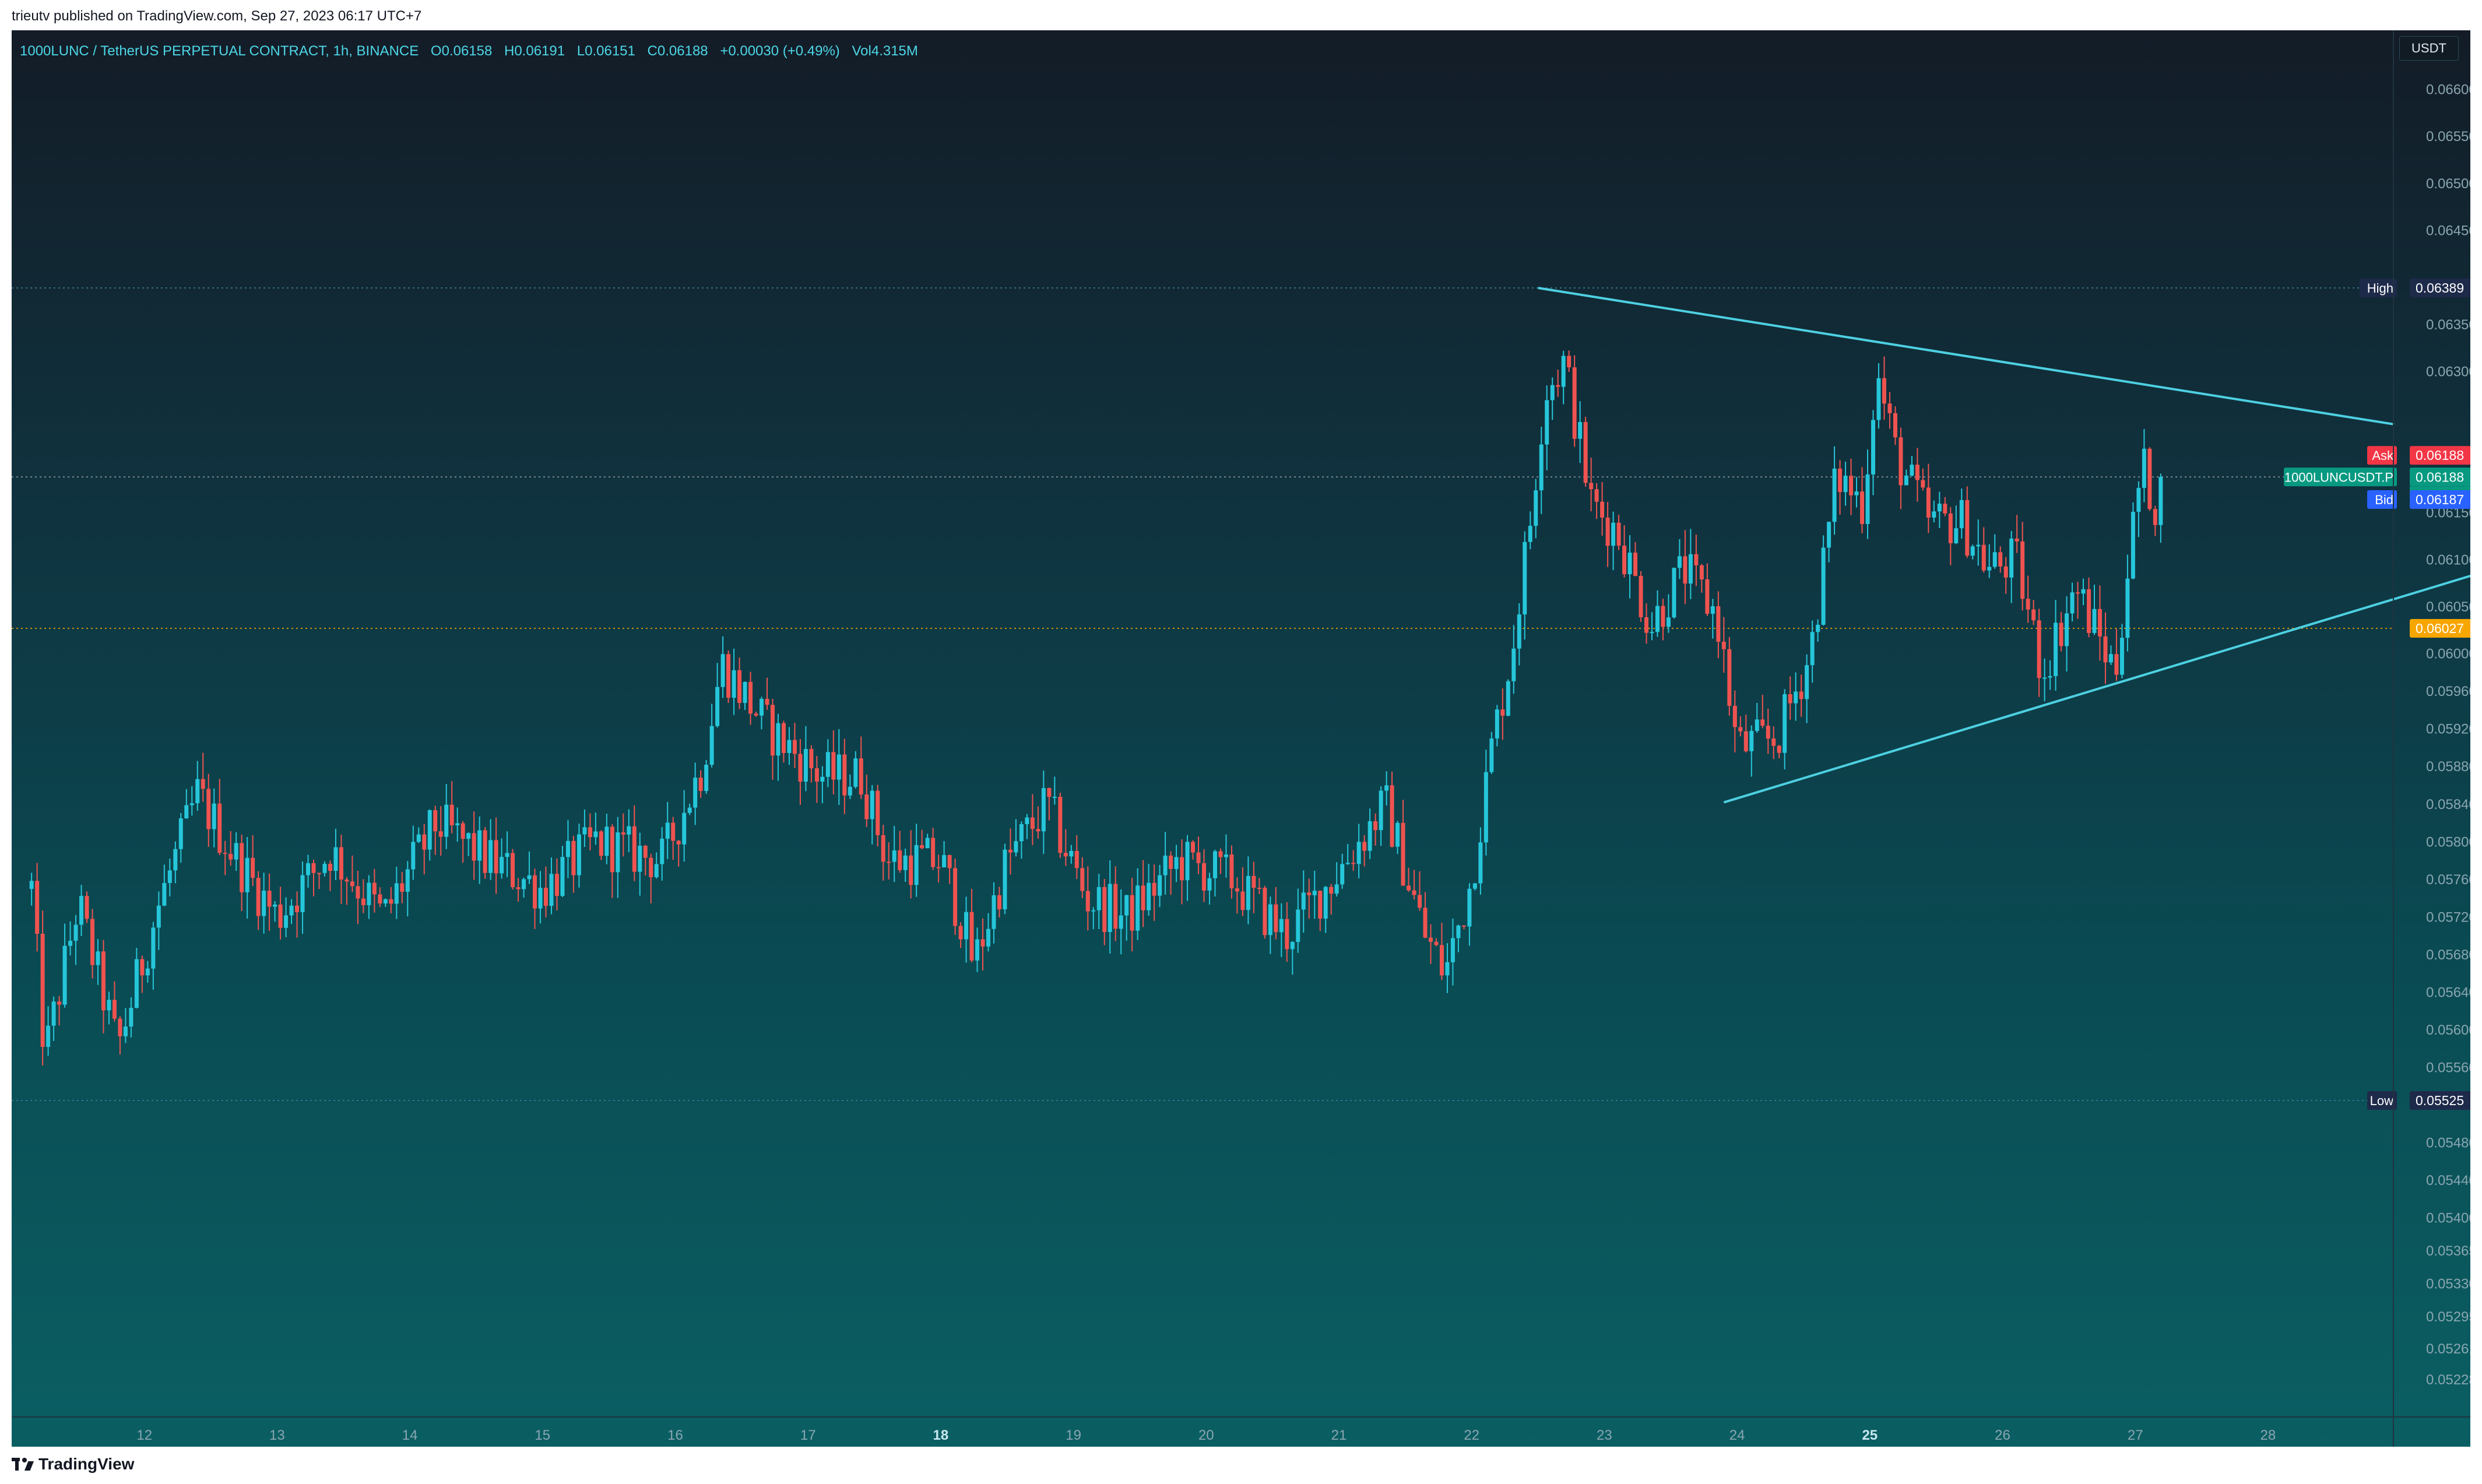  What do you see at coordinates (2440, 500) in the screenshot?
I see `bid-badge-value: 0.06187` at bounding box center [2440, 500].